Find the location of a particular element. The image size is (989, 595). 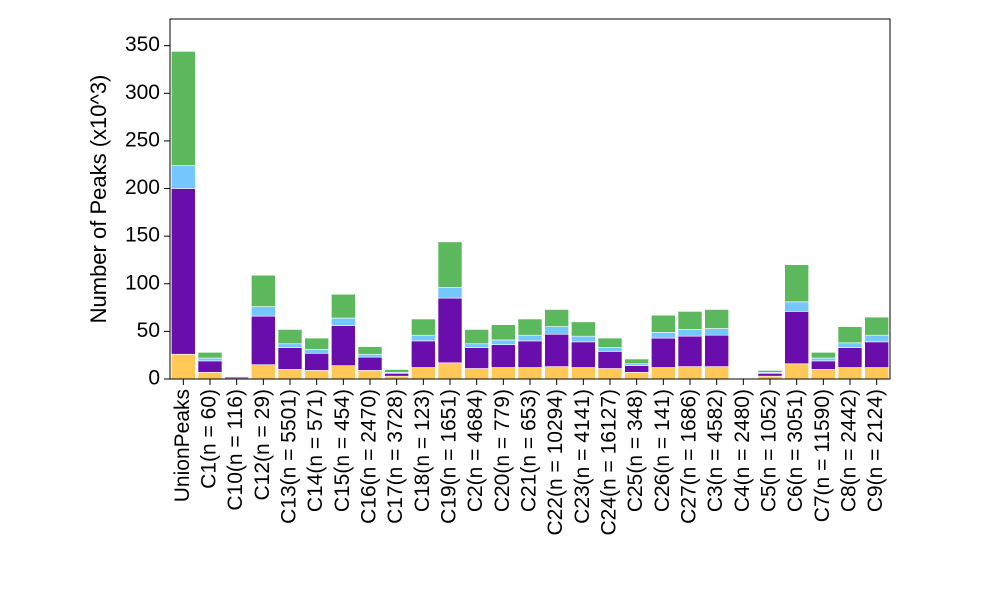

y-axis-title: Number of Peaks (x10^3) is located at coordinates (98, 199).